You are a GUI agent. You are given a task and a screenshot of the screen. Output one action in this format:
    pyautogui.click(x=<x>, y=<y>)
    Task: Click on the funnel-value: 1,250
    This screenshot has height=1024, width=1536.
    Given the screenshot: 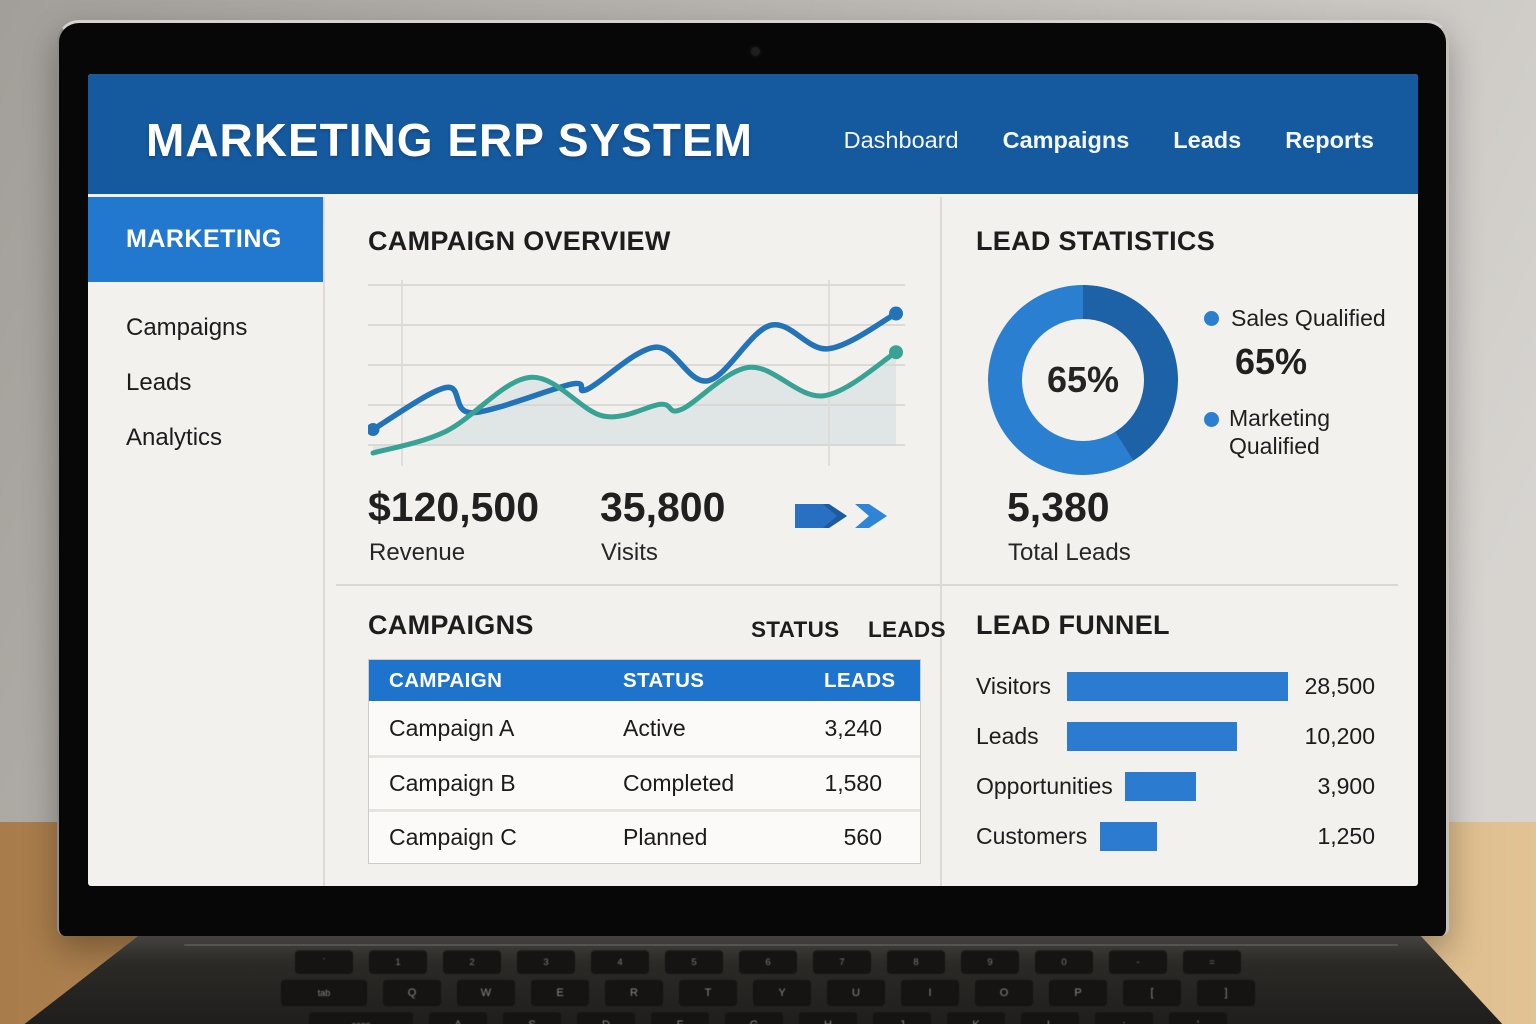 What is the action you would take?
    pyautogui.click(x=1346, y=836)
    